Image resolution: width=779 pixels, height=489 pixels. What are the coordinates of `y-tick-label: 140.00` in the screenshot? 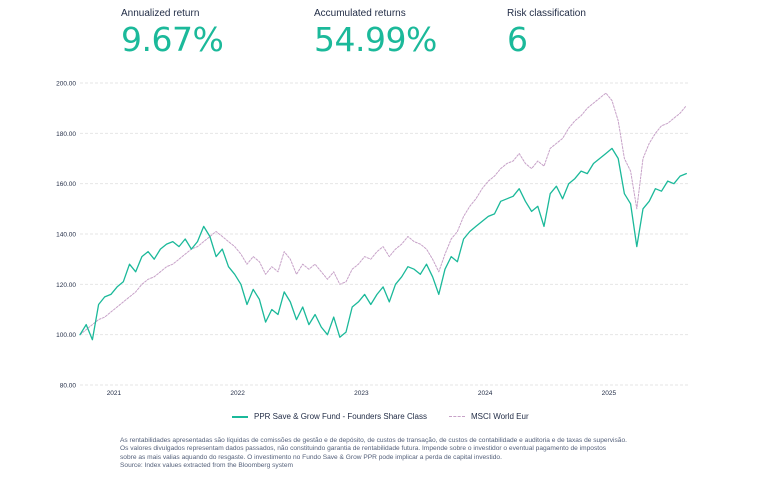 It's located at (66, 235).